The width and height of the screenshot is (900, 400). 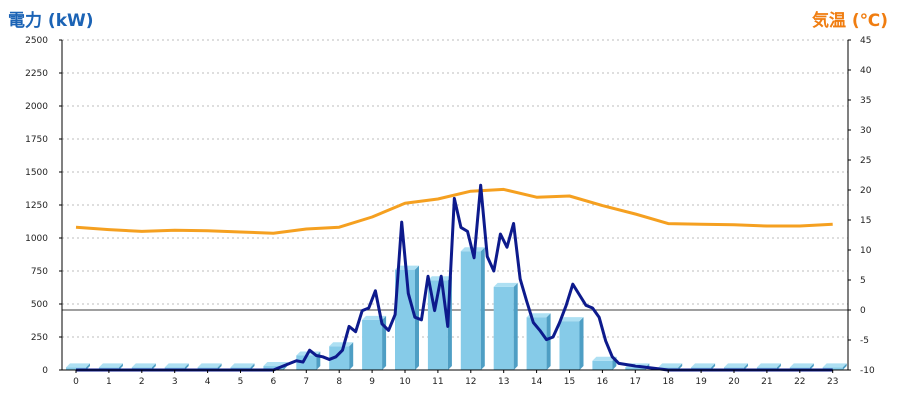 I want to click on left-tick-label: 250, so click(x=39, y=338).